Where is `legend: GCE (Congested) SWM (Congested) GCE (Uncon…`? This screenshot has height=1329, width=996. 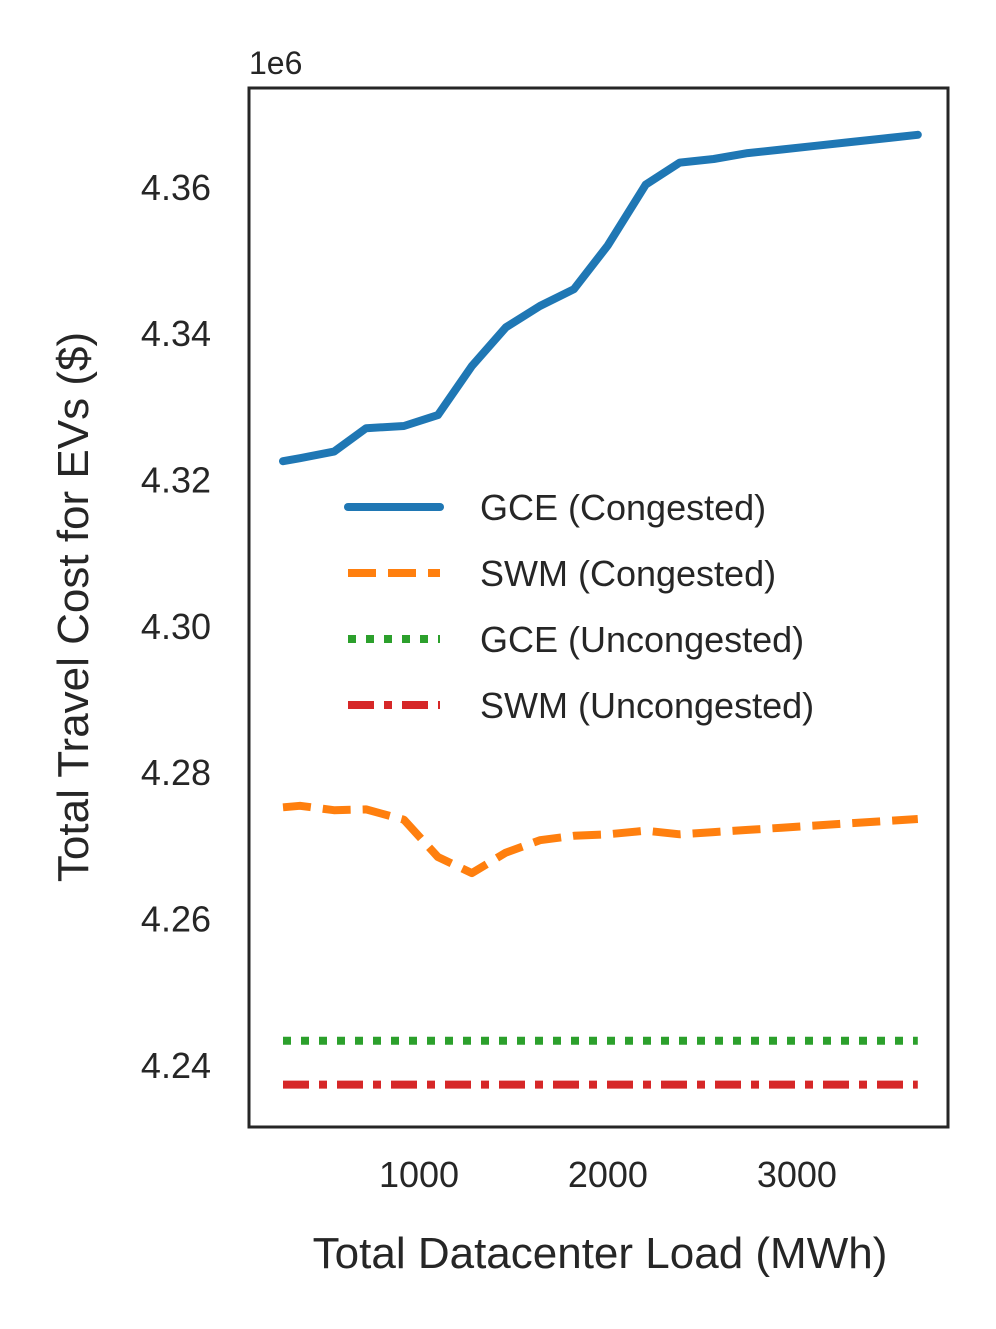
legend: GCE (Congested) SWM (Congested) GCE (Uncon… is located at coordinates (579, 606).